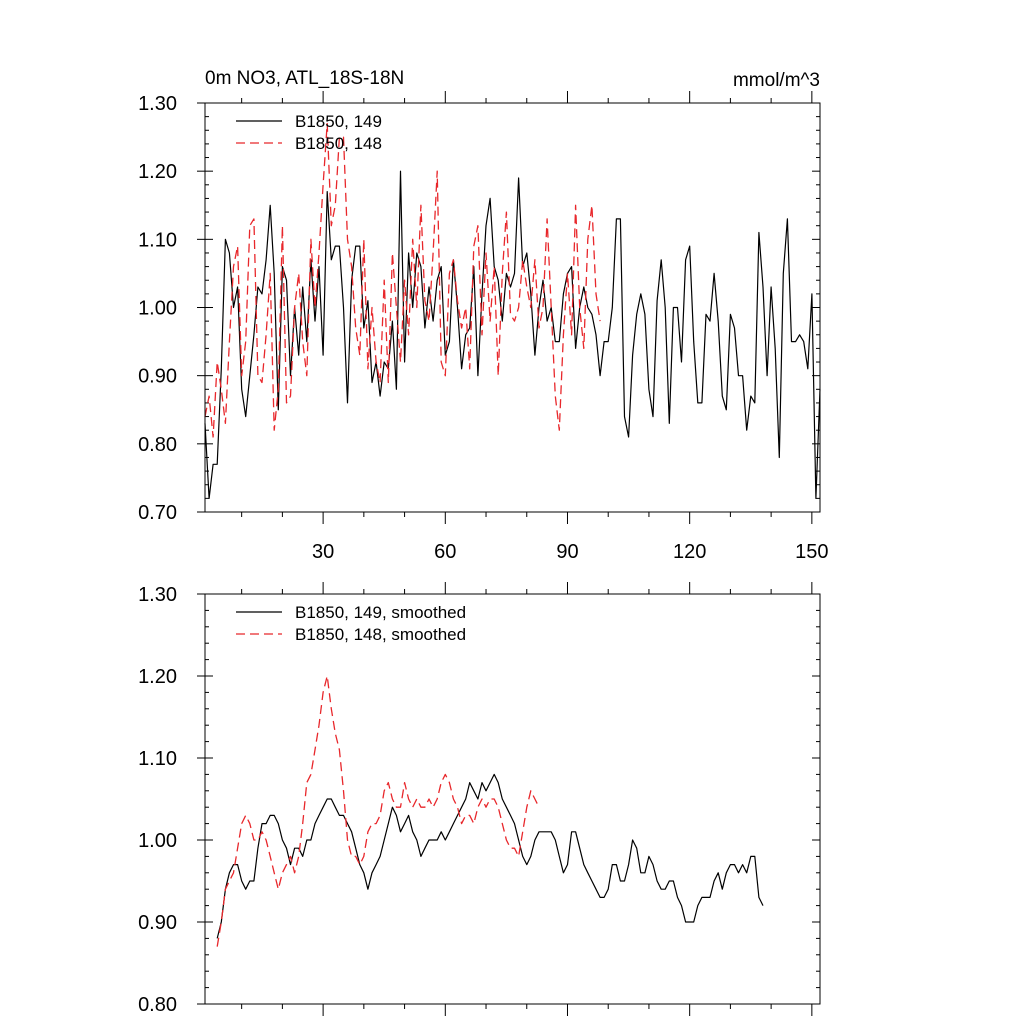 The width and height of the screenshot is (1024, 1024). What do you see at coordinates (351, 623) in the screenshot?
I see `bottom-legend: B1850, 149, smoothed B1850, 148, smoothed` at bounding box center [351, 623].